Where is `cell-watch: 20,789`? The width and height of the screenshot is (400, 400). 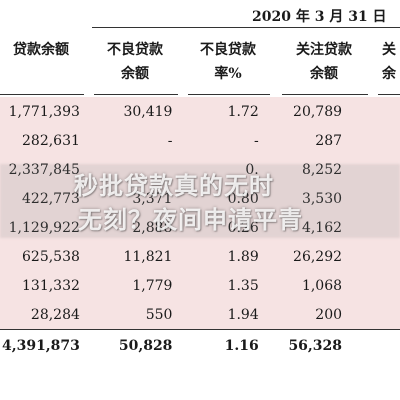
cell-watch: 20,789 is located at coordinates (313, 111).